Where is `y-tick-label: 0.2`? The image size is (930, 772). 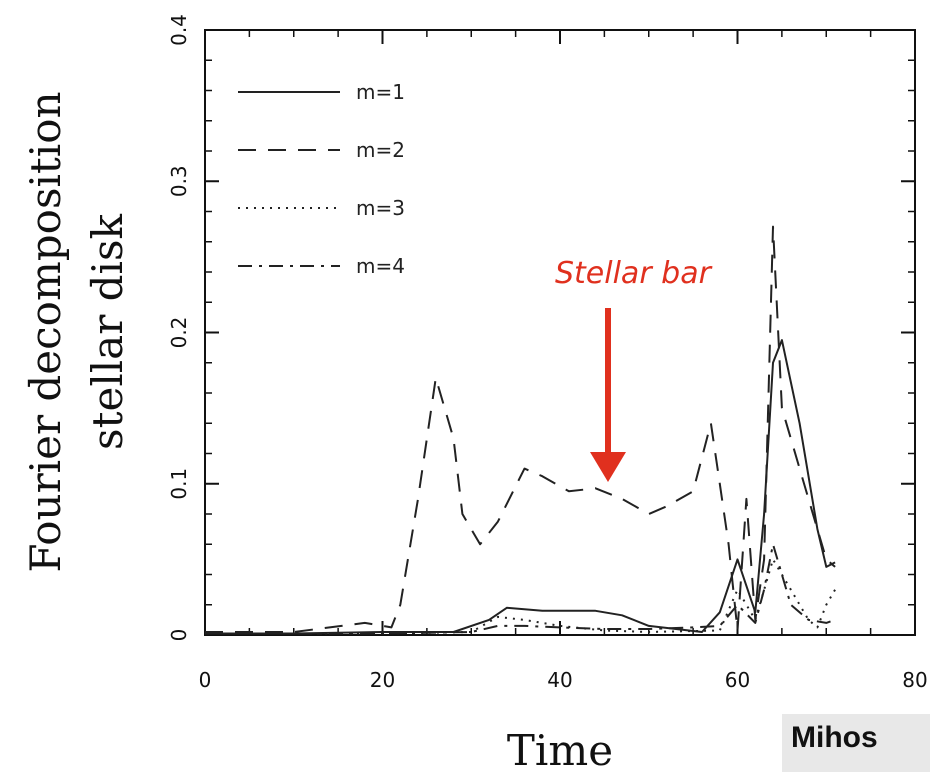
y-tick-label: 0.2 is located at coordinates (179, 333).